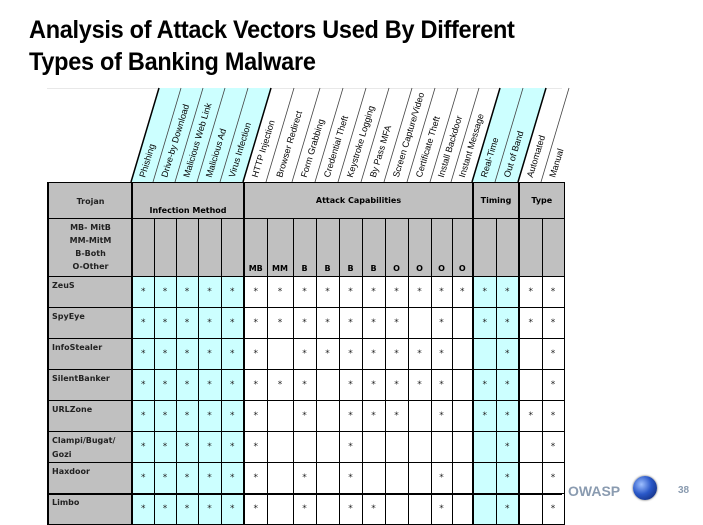  I want to click on table-row: ZeuS * * * * * * * * * * * * * * * * * * *, so click(306, 292).